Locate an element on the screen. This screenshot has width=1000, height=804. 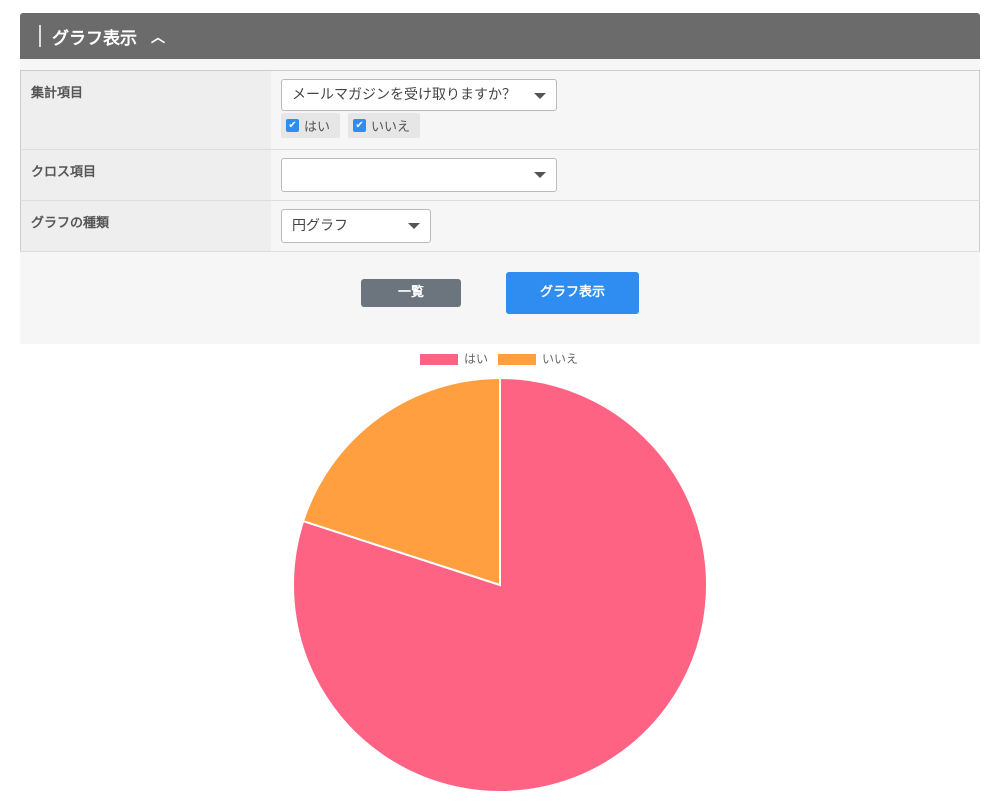
legend-label: はい is located at coordinates (476, 359).